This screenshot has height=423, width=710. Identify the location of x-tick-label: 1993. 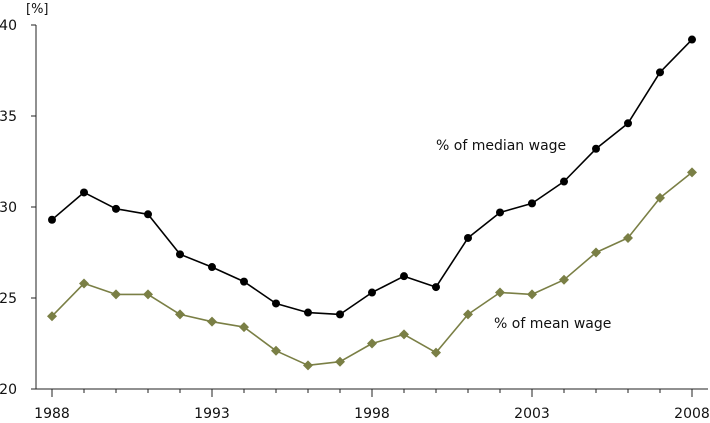
(212, 414).